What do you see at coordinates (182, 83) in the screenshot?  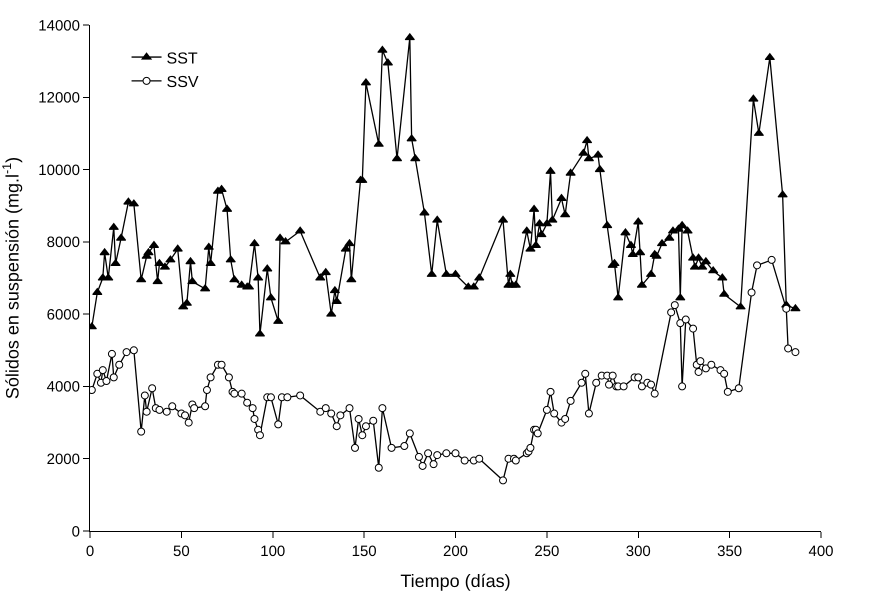 I see `legend-label: SSV` at bounding box center [182, 83].